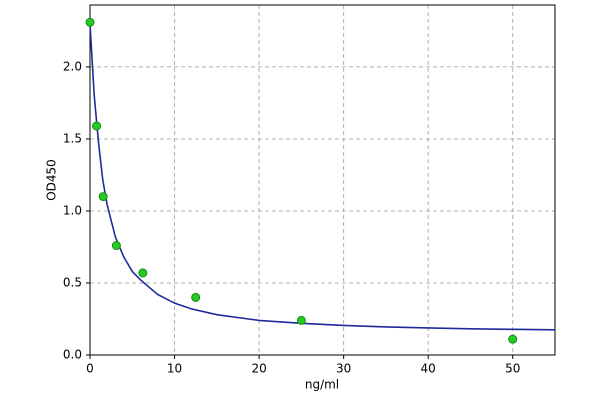  What do you see at coordinates (428, 369) in the screenshot?
I see `x-tick-label: 40` at bounding box center [428, 369].